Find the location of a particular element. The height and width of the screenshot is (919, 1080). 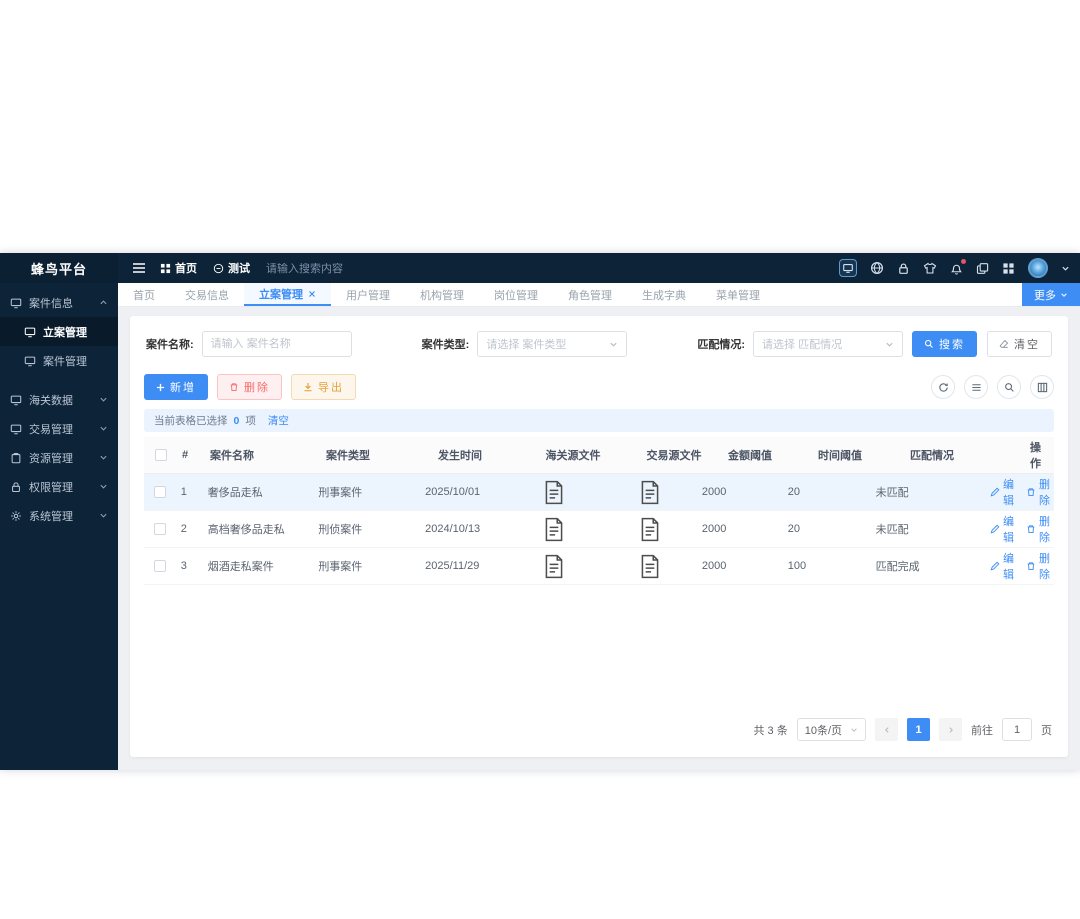

column-header: 交易源文件 is located at coordinates (674, 456).